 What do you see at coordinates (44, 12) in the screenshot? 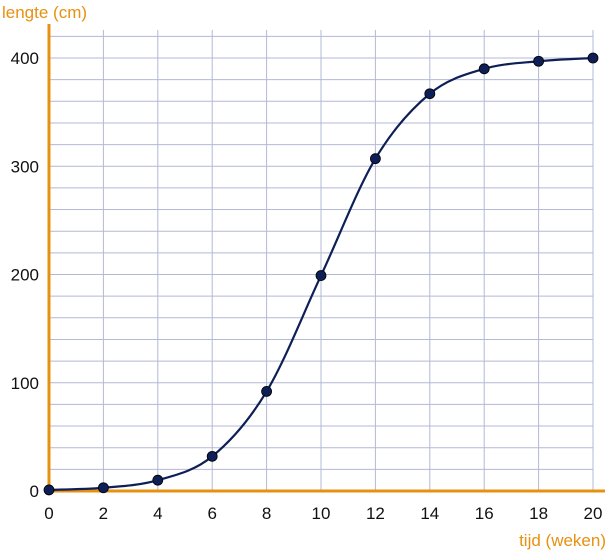
I see `y-axis-title: lengte (cm)` at bounding box center [44, 12].